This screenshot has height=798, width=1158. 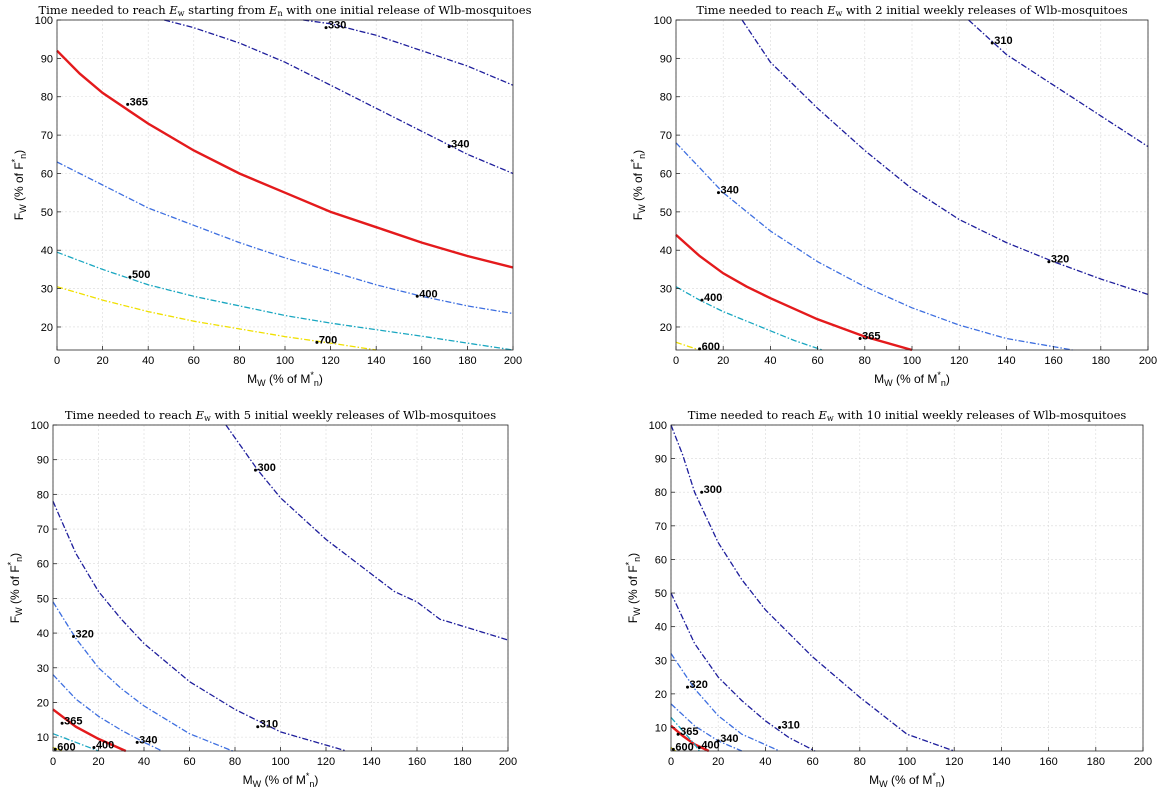 What do you see at coordinates (1003, 41) in the screenshot?
I see `contour-label-310: 310` at bounding box center [1003, 41].